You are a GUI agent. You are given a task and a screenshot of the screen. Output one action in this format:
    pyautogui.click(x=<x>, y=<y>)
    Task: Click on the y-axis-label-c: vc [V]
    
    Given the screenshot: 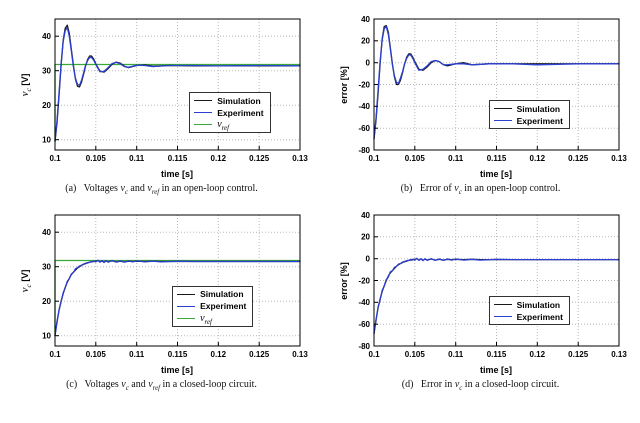 What is the action you would take?
    pyautogui.click(x=25, y=280)
    